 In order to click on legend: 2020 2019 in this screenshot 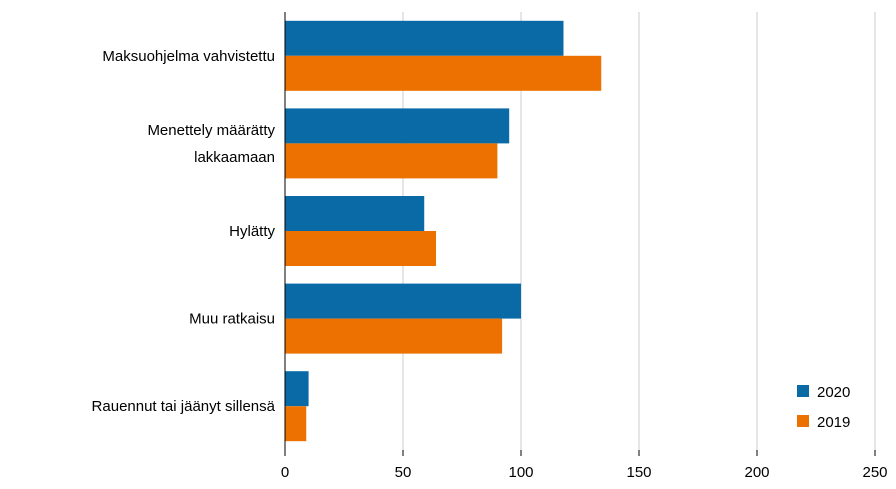, I will do `click(823, 407)`.